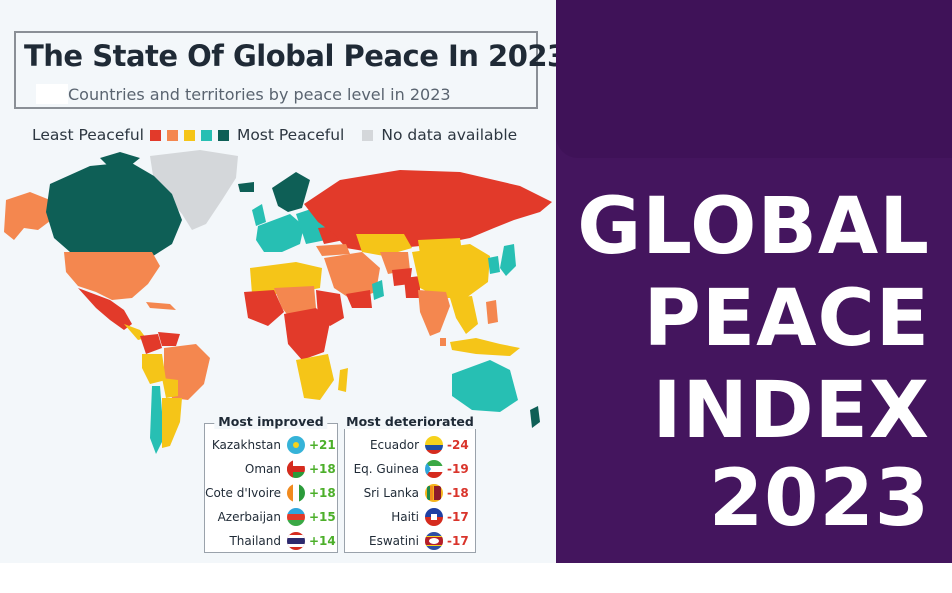  I want to click on banner-line-3: INDEX, so click(791, 411).